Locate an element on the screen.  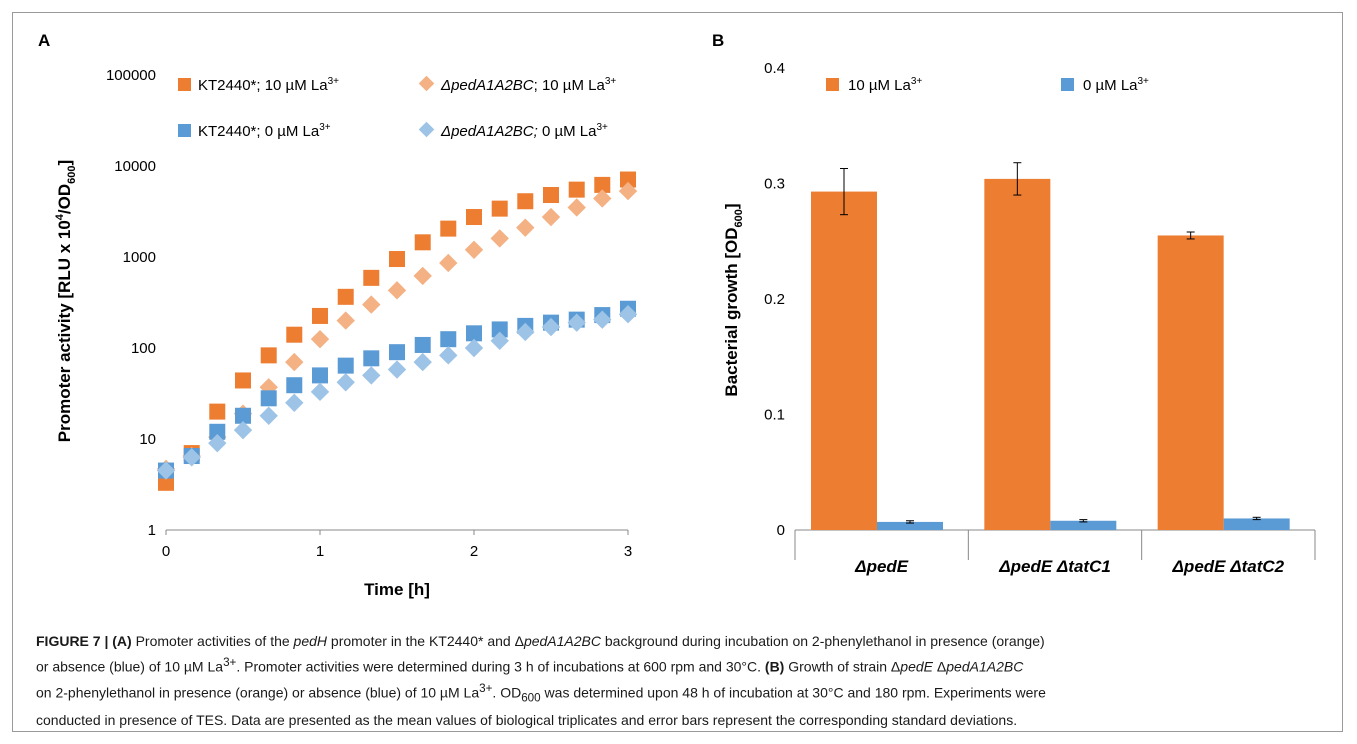
panel-b-label: B is located at coordinates (718, 40).